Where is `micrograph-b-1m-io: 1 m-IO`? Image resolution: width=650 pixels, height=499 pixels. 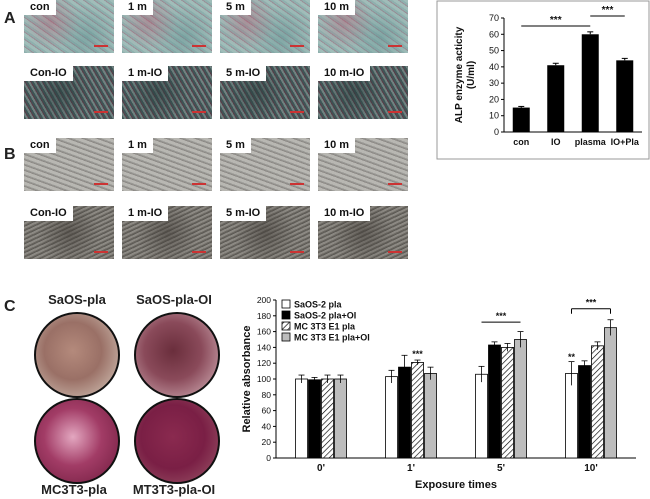 micrograph-b-1m-io: 1 m-IO is located at coordinates (167, 232).